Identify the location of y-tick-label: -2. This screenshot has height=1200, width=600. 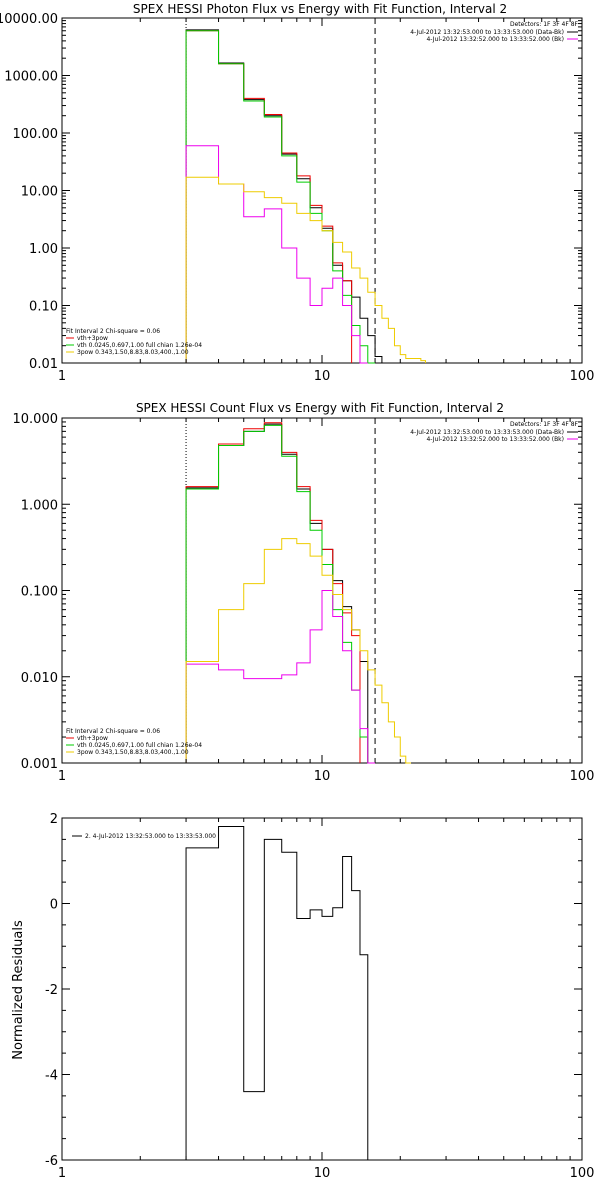
(51, 990).